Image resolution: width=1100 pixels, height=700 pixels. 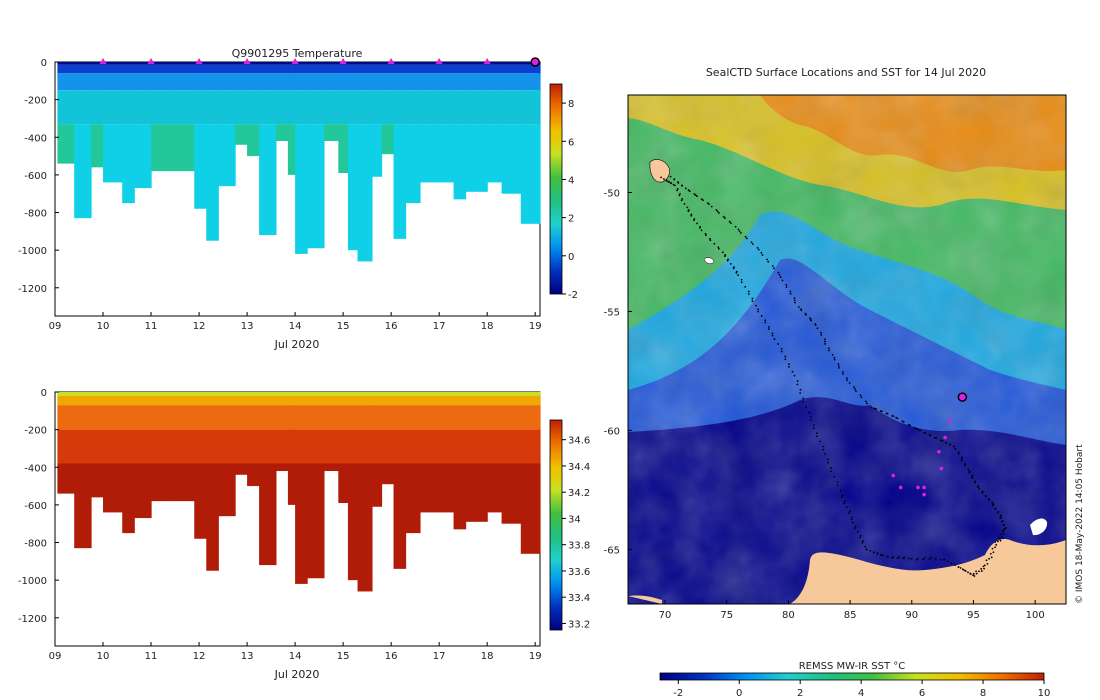 What do you see at coordinates (709, 260) in the screenshot?
I see `heard-island` at bounding box center [709, 260].